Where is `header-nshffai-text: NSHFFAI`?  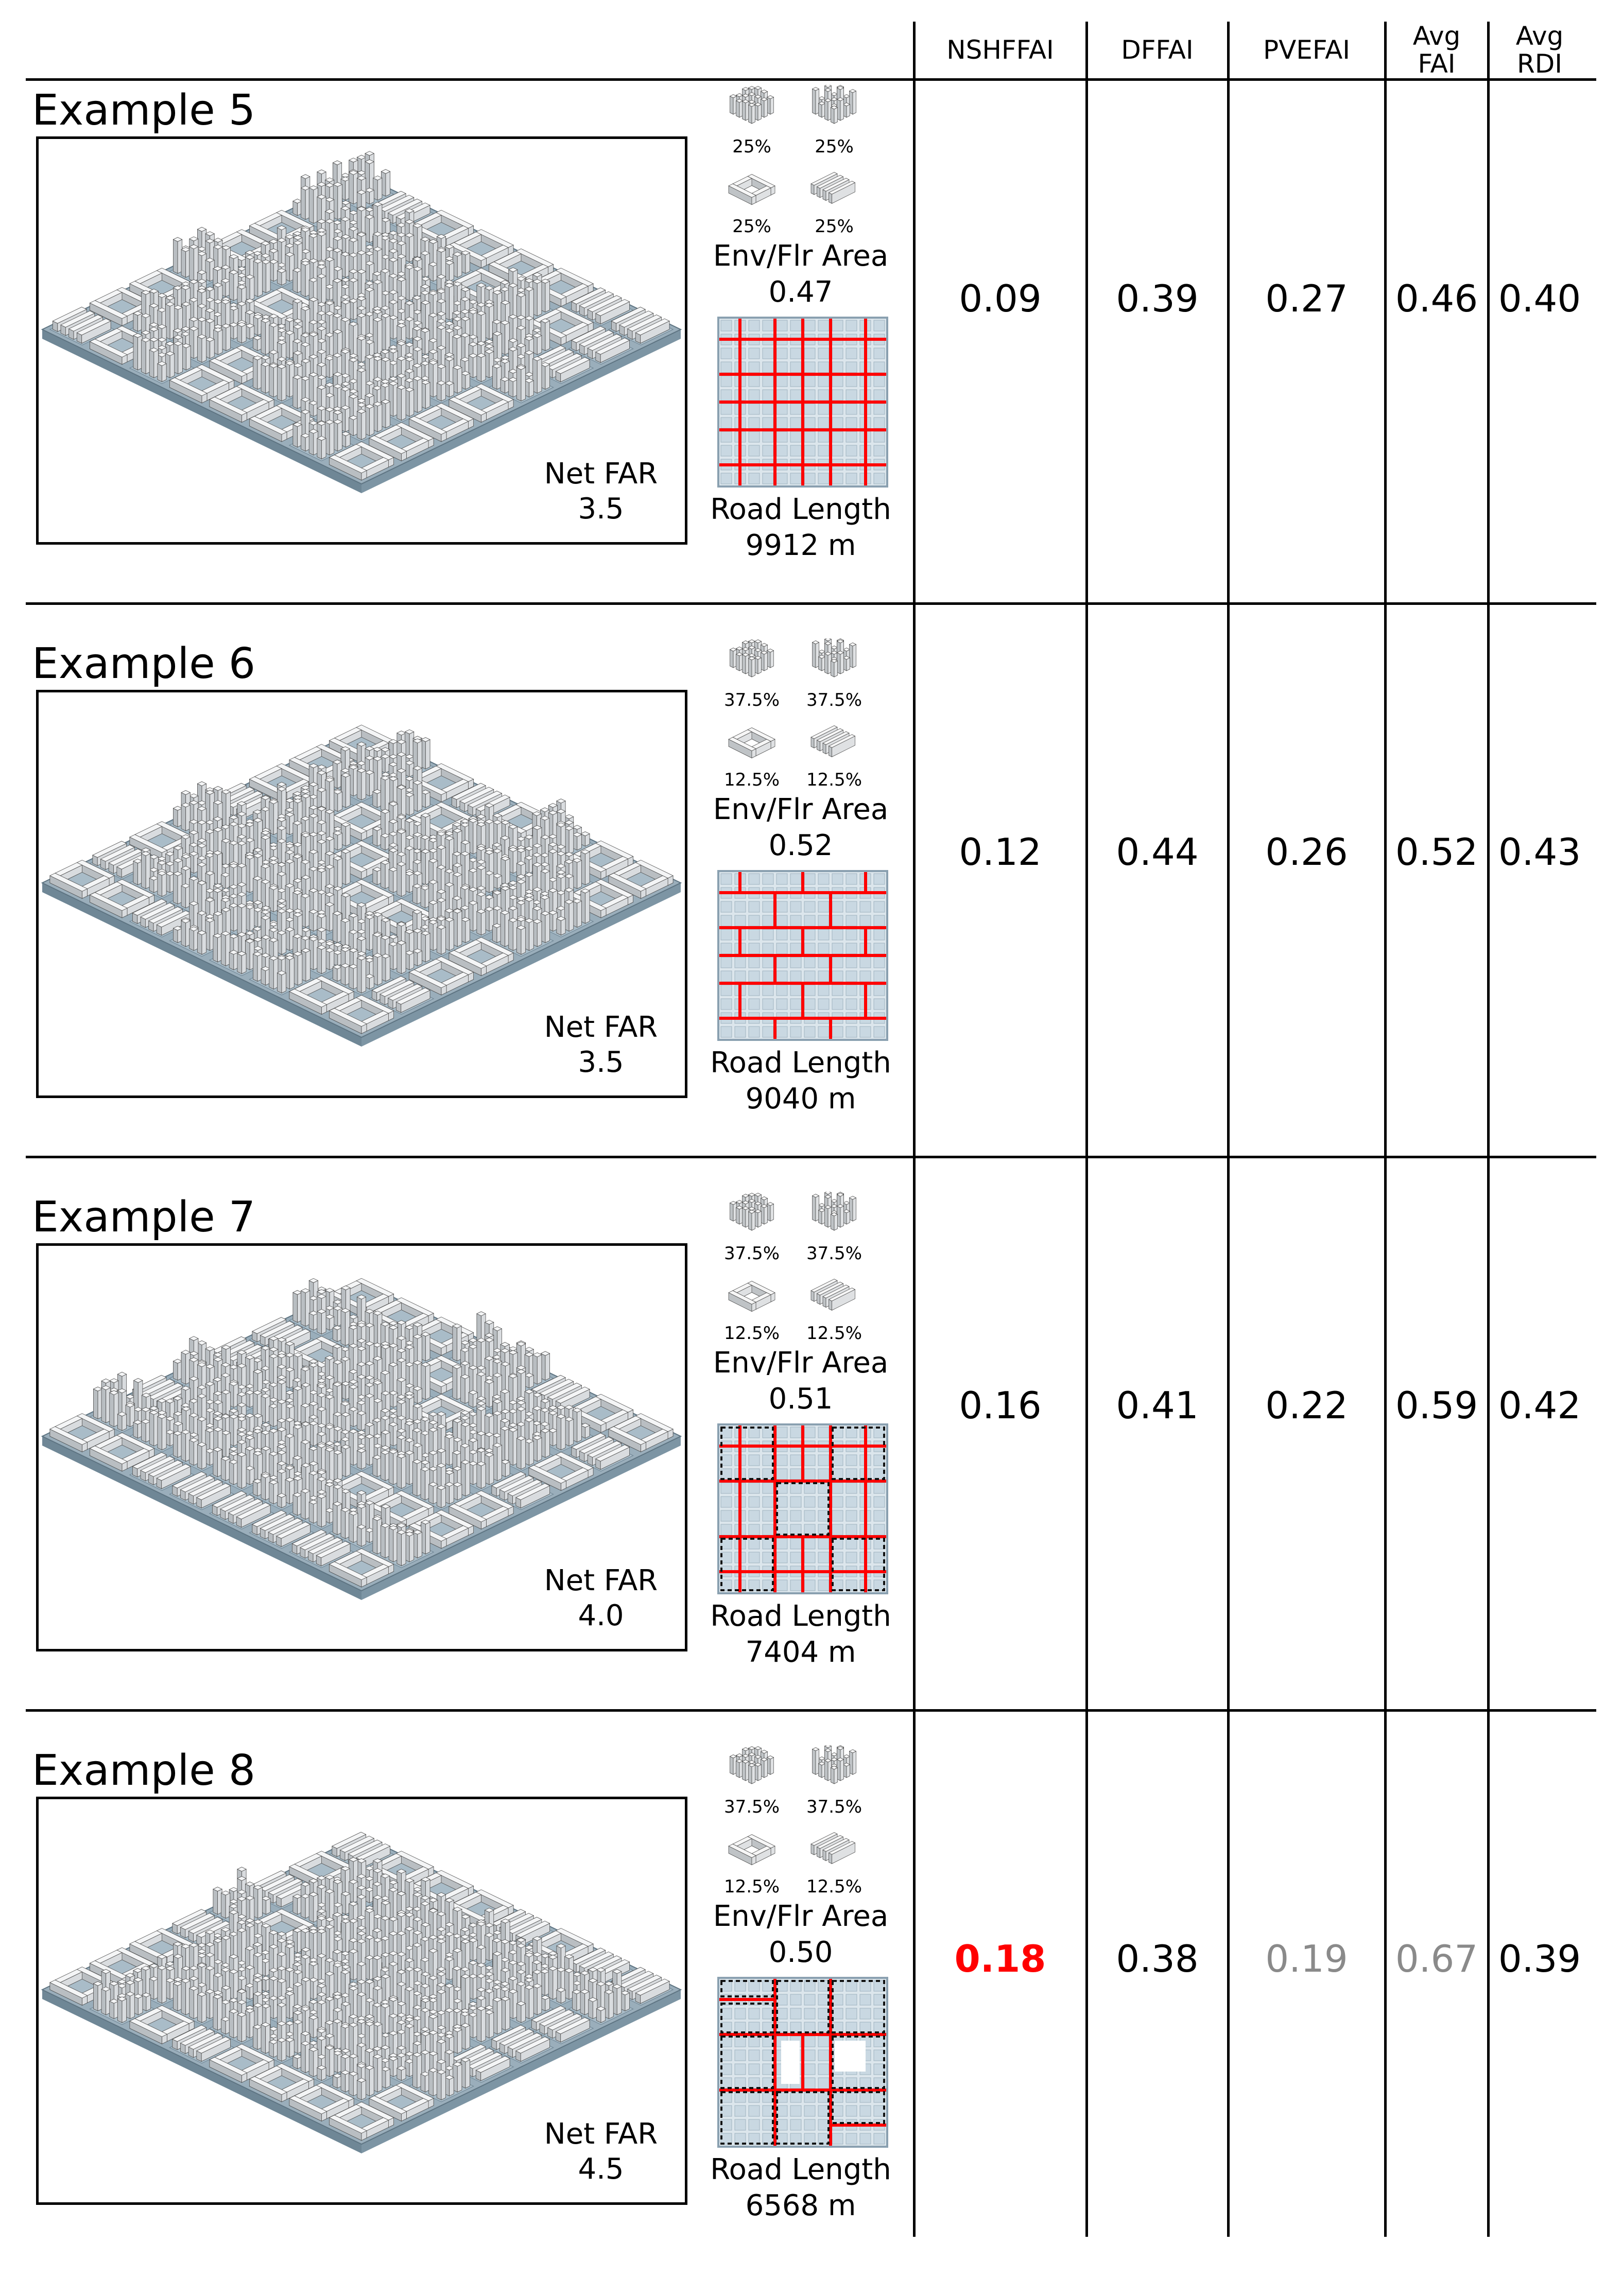
header-nshffai-text: NSHFFAI is located at coordinates (1000, 50).